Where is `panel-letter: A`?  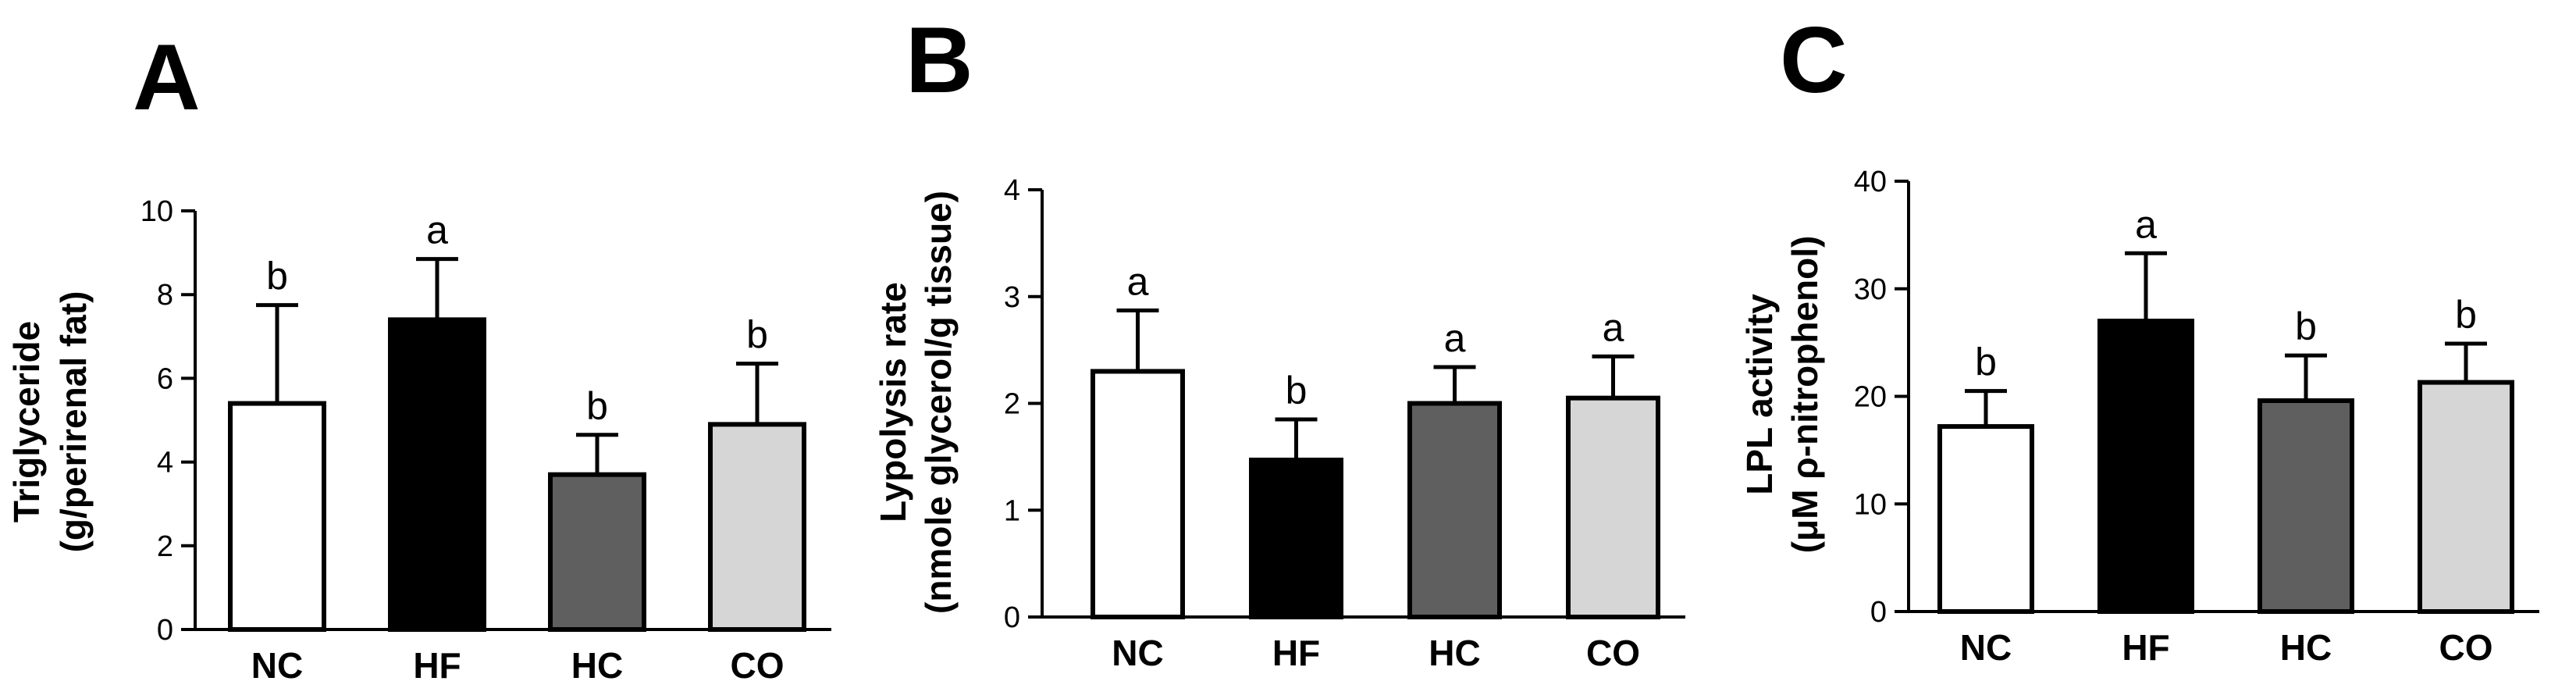
panel-letter: A is located at coordinates (167, 77).